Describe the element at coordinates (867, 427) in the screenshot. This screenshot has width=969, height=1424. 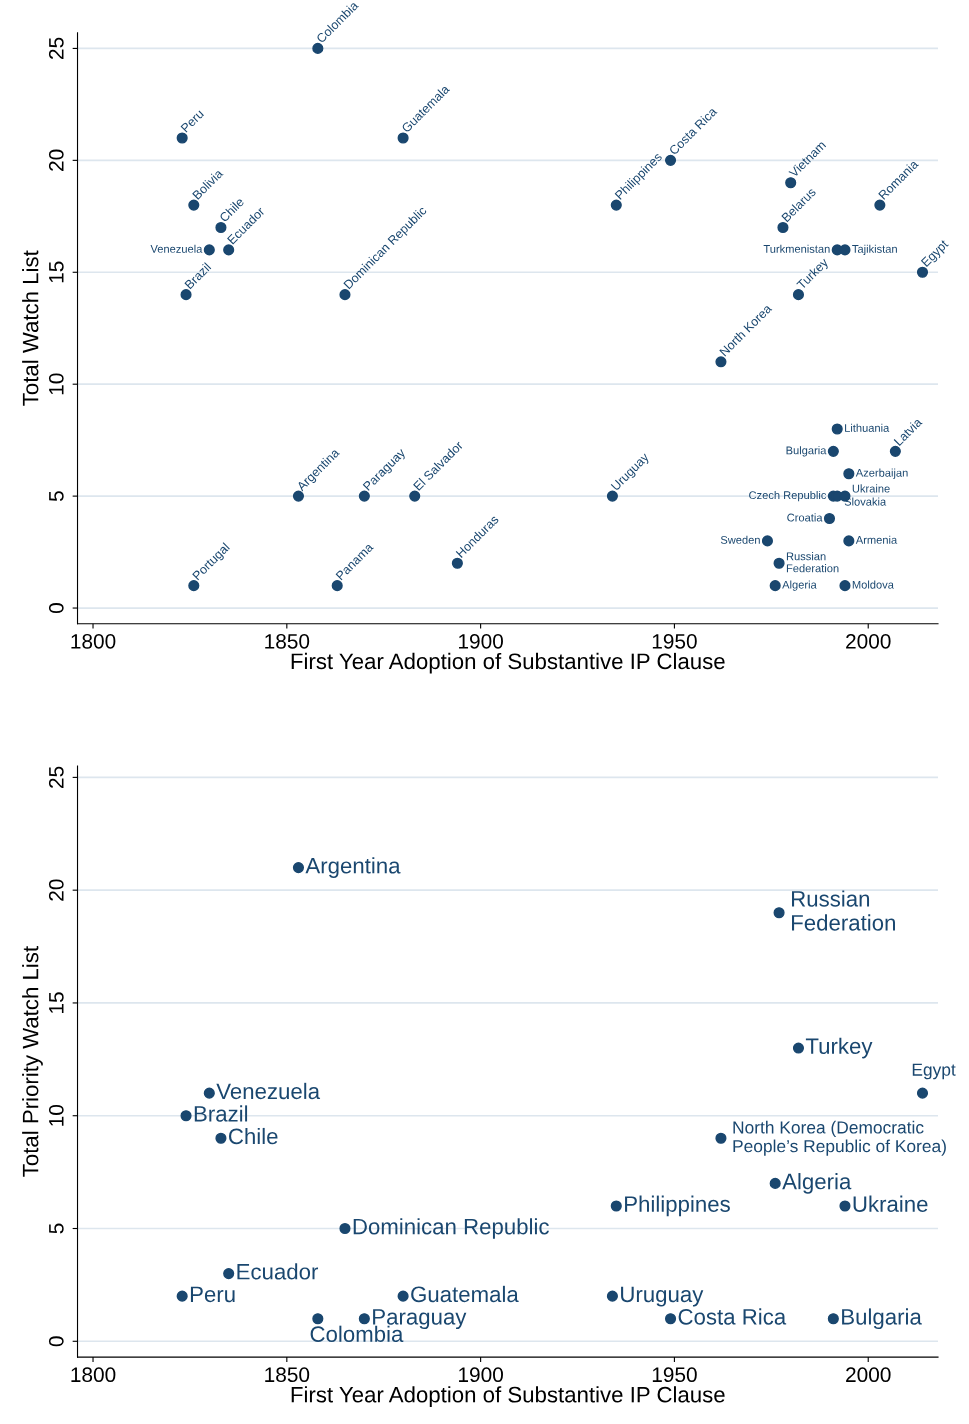
I see `annotation: Lithuania` at that location.